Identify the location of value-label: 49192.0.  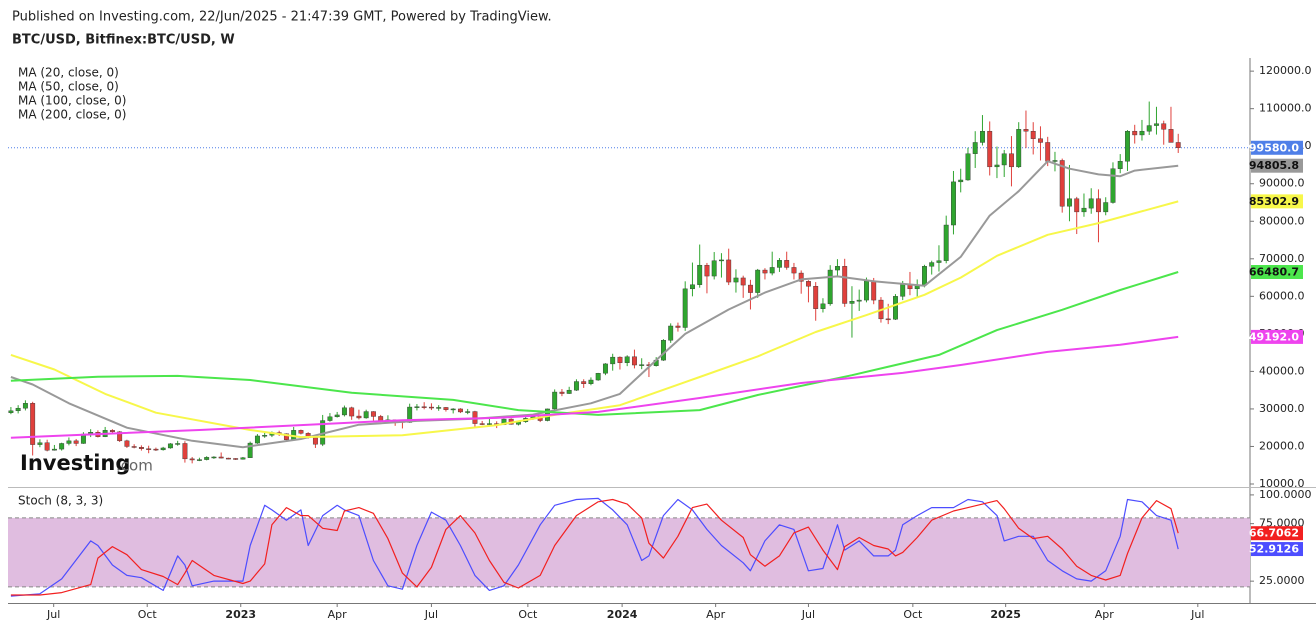
(1274, 336).